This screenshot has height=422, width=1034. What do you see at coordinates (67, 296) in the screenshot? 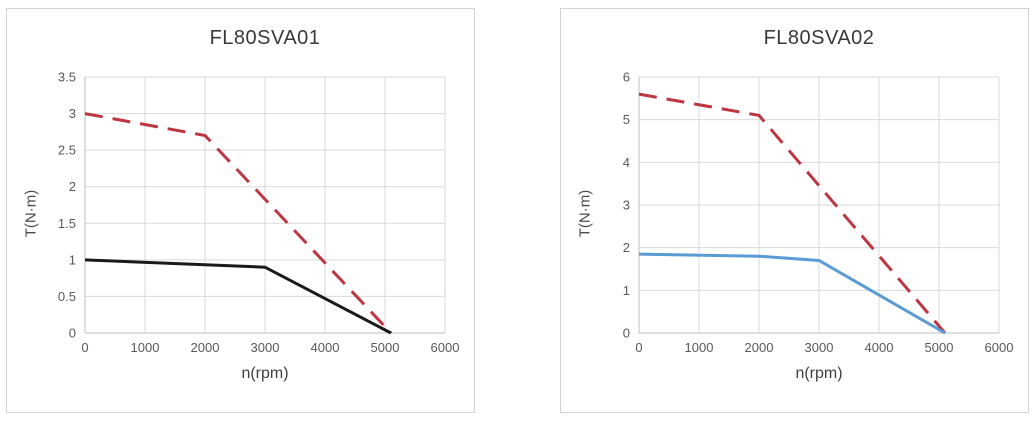
I see `y-tick-label: 0.5` at bounding box center [67, 296].